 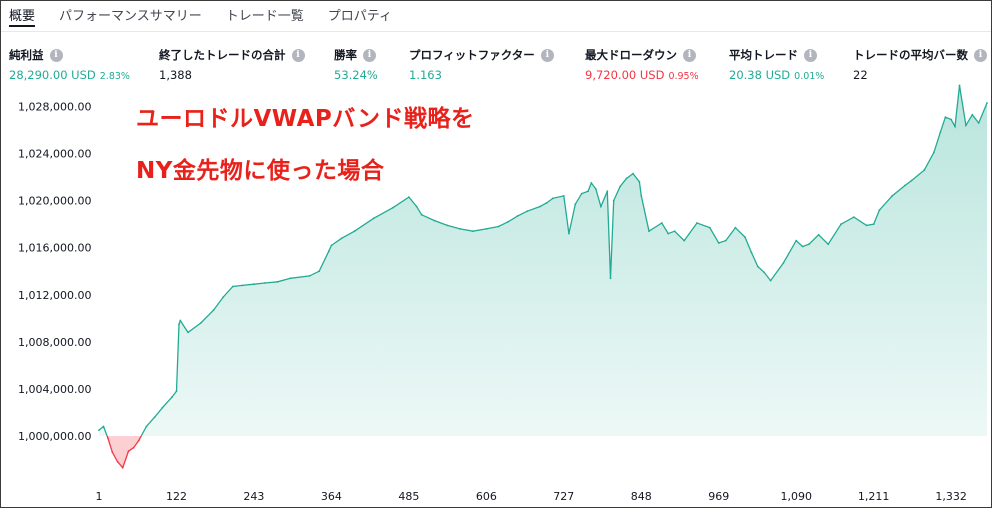 What do you see at coordinates (642, 64) in the screenshot?
I see `stat-max-drawdown: 最大ドローダウン i 9,720.00 USD 0.95%` at bounding box center [642, 64].